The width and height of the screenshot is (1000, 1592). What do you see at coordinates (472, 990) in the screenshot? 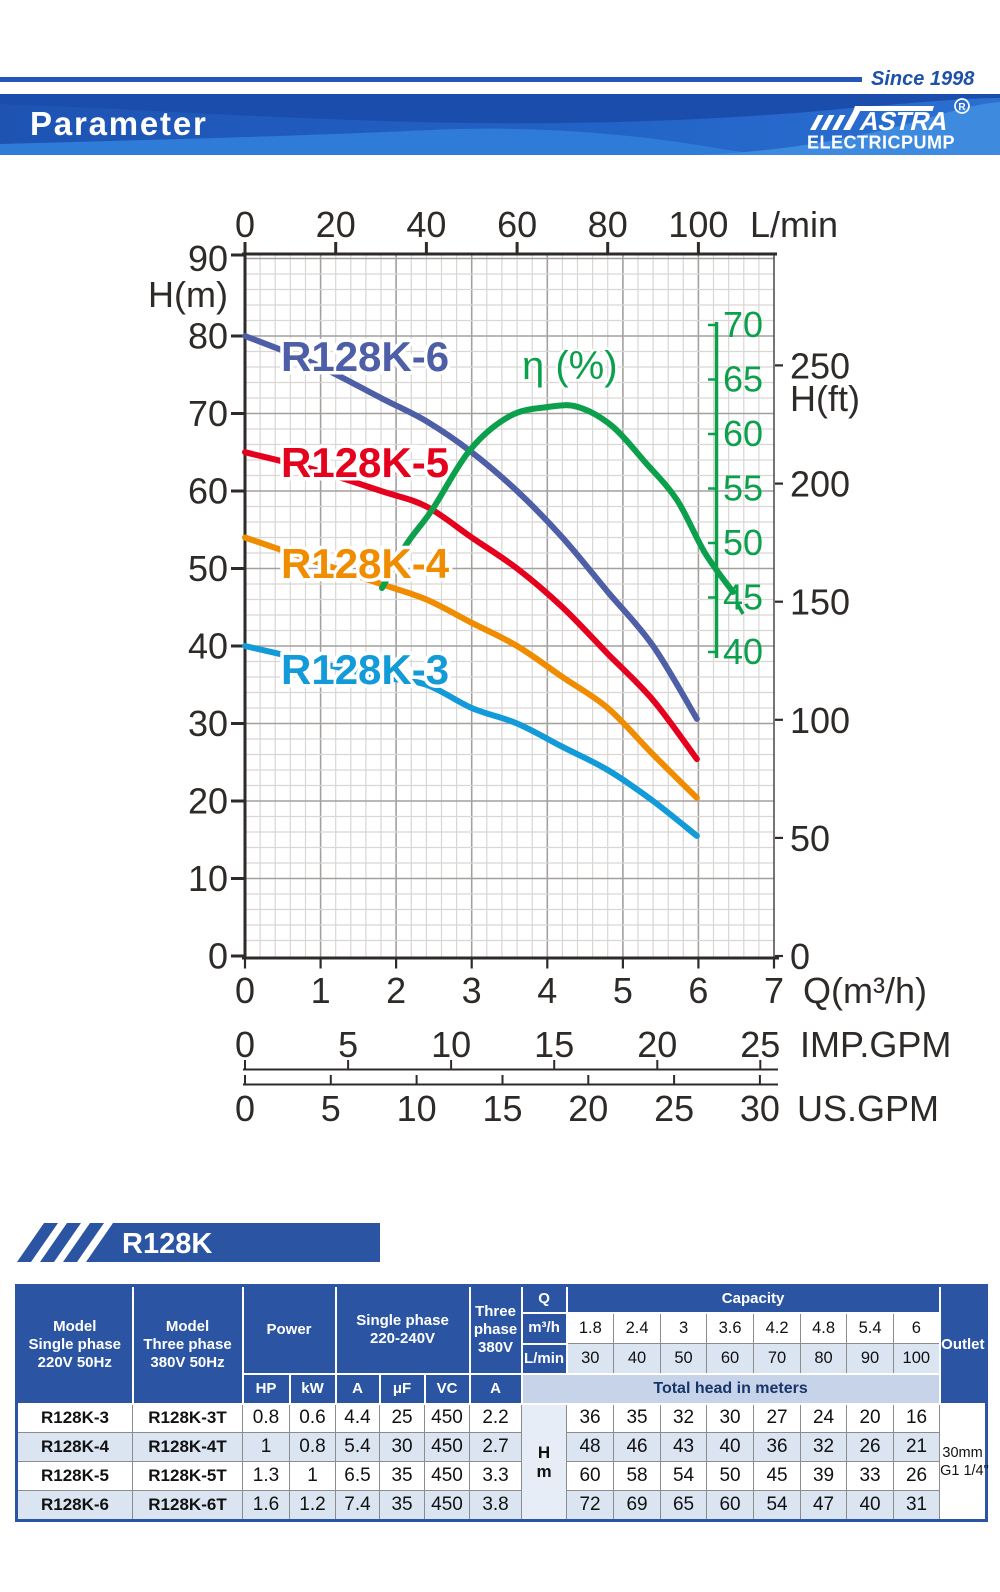
I see `svg-text: 3` at bounding box center [472, 990].